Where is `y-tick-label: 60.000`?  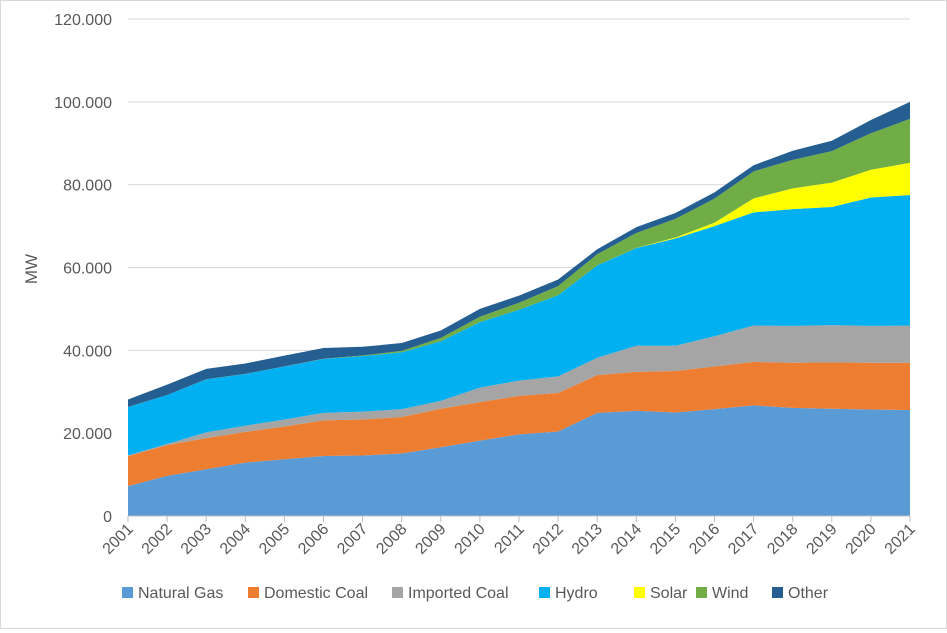
y-tick-label: 60.000 is located at coordinates (87, 269).